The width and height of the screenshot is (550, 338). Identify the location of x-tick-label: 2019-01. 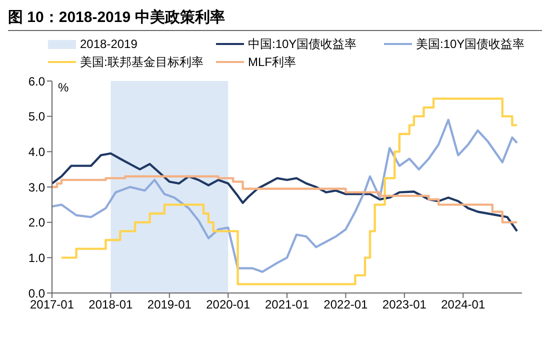
(169, 305).